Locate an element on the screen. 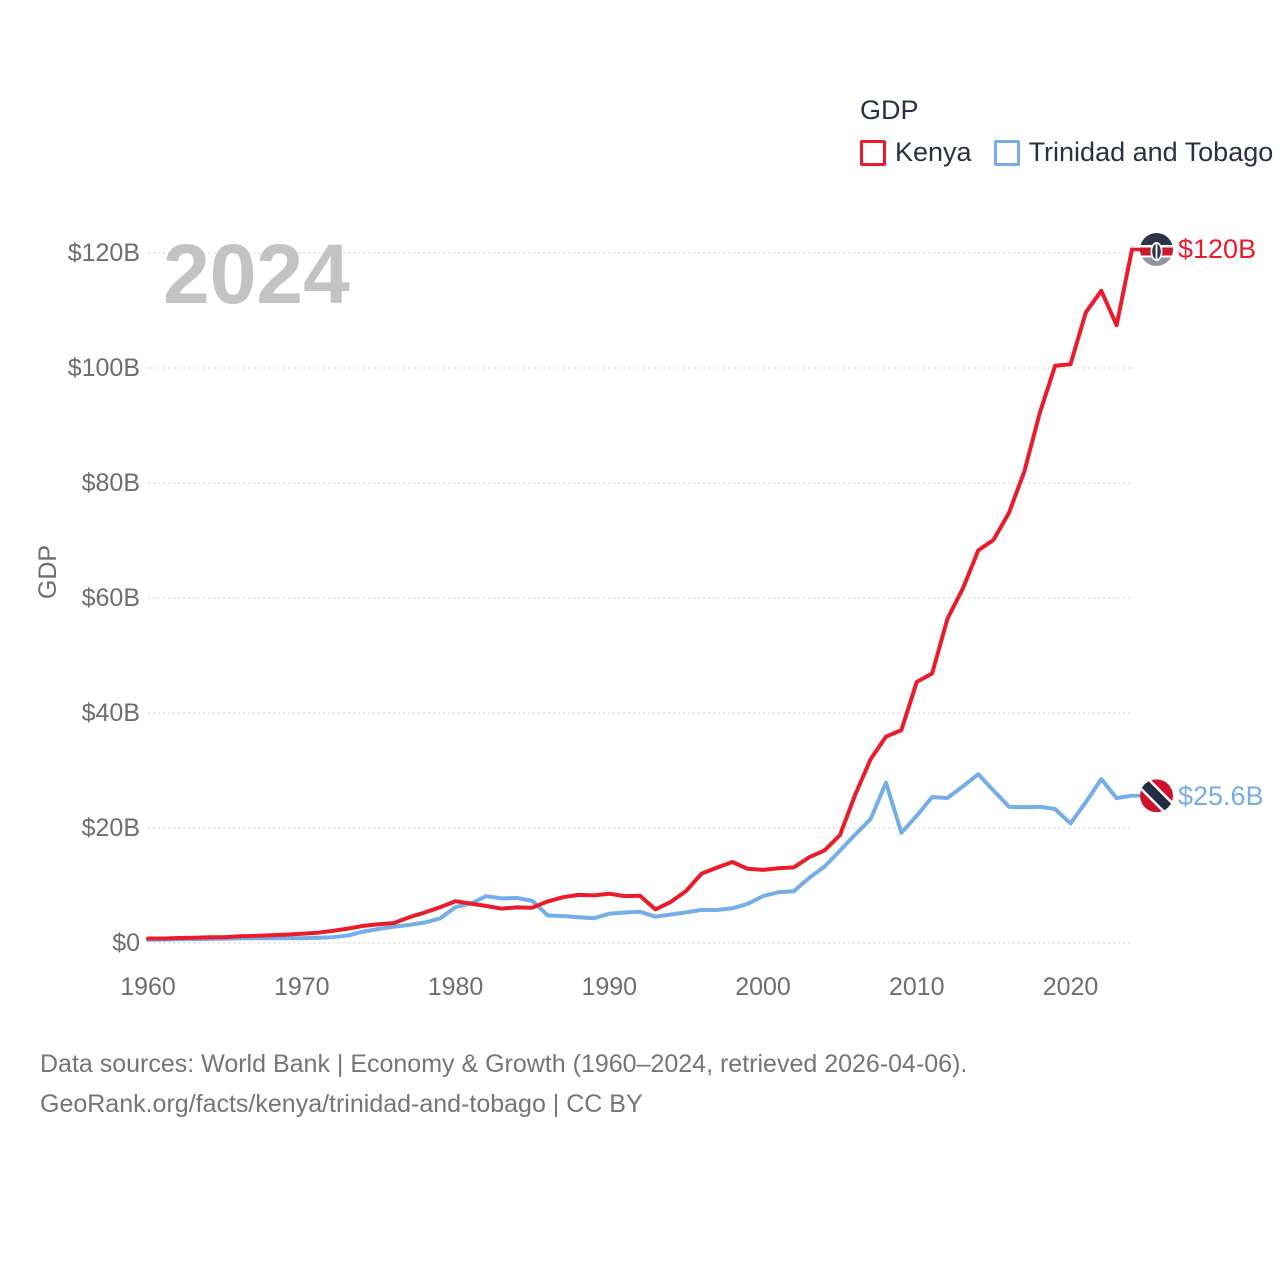 This screenshot has width=1280, height=1280. trinidad-flag-icon is located at coordinates (1156, 796).